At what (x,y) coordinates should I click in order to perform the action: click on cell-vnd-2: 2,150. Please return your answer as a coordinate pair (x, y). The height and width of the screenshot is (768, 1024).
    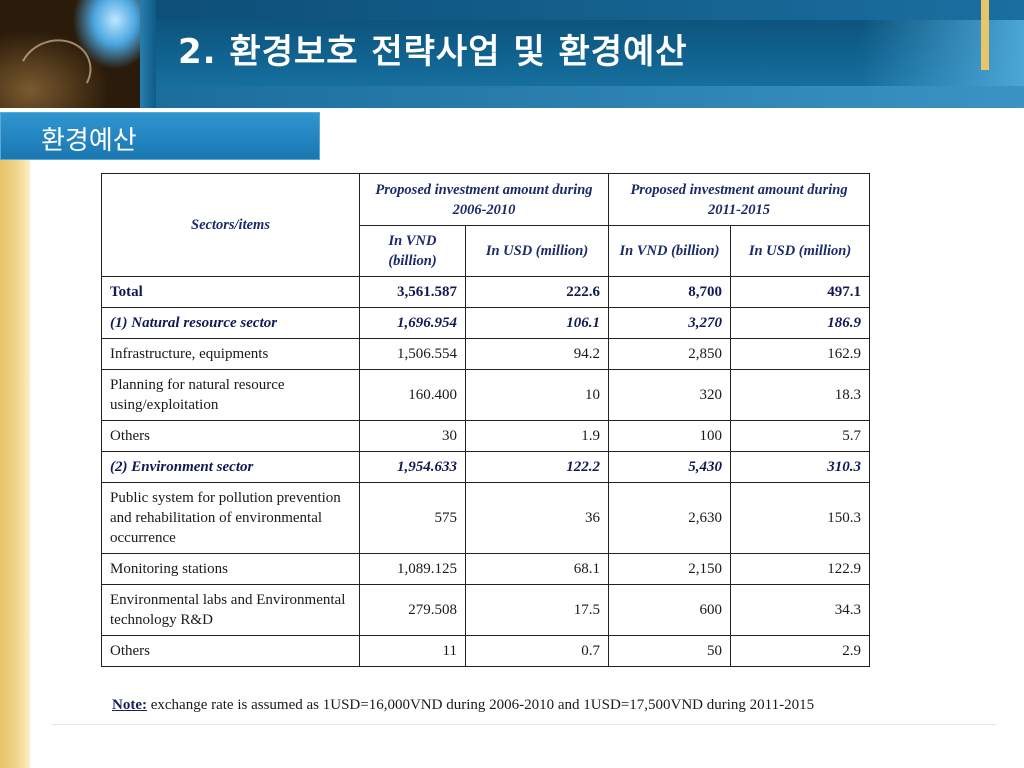
    Looking at the image, I should click on (669, 569).